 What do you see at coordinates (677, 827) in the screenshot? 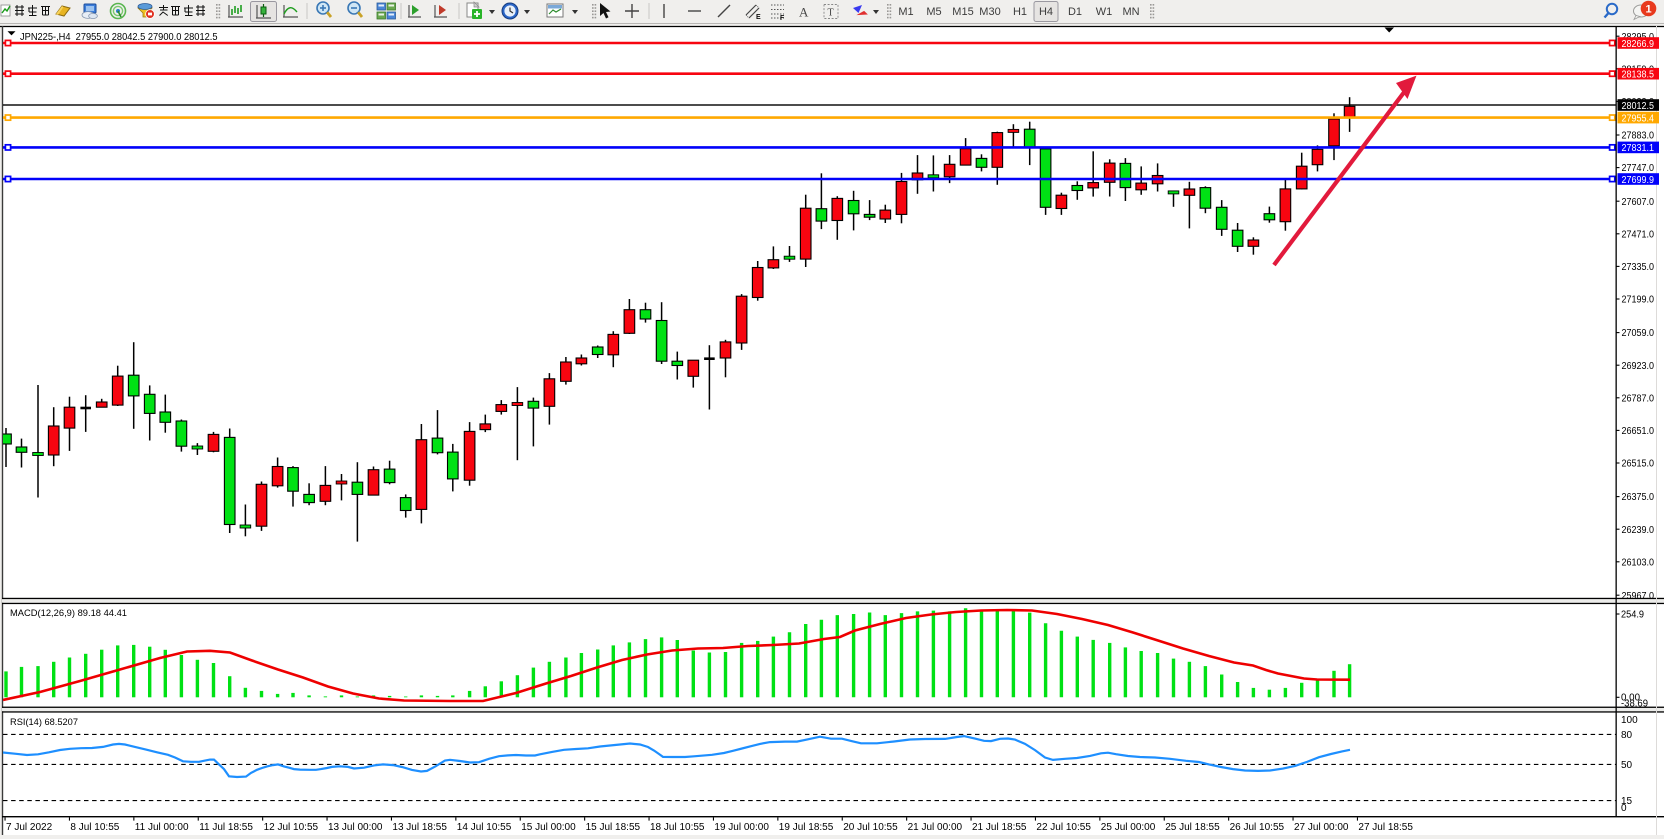
I see `svg-text: 18 Jul 10:55` at bounding box center [677, 827].